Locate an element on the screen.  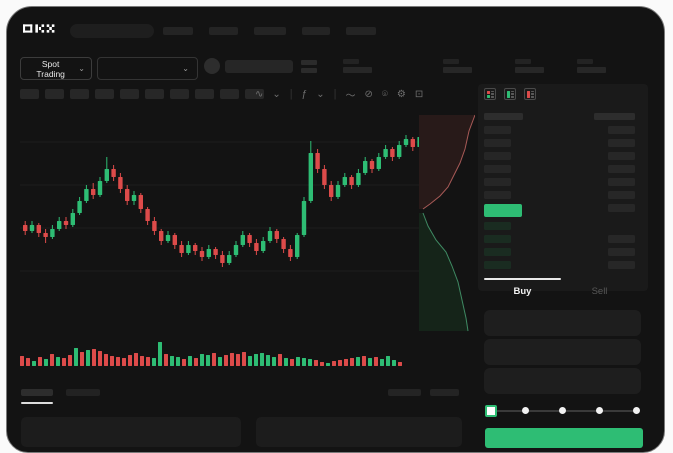
fullscreen-icon: ⊡ is located at coordinates (419, 94).